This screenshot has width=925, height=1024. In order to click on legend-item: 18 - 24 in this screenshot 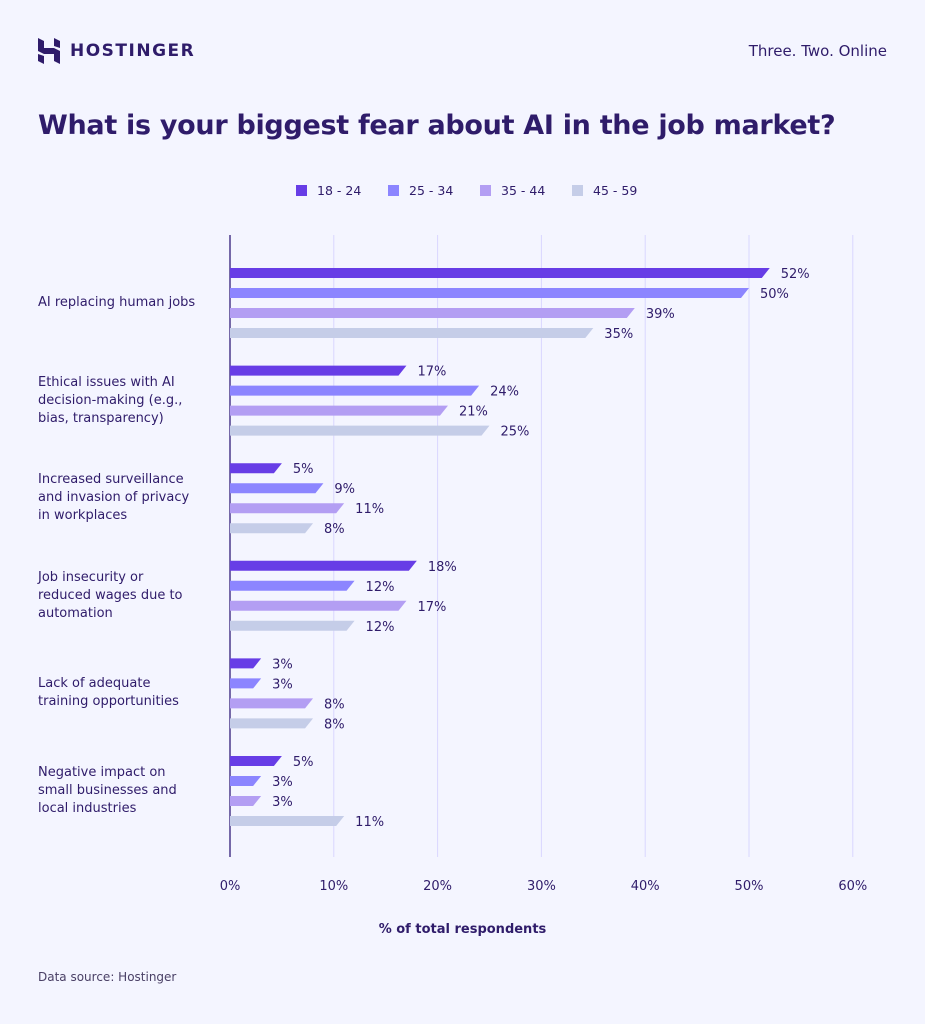, I will do `click(342, 190)`.